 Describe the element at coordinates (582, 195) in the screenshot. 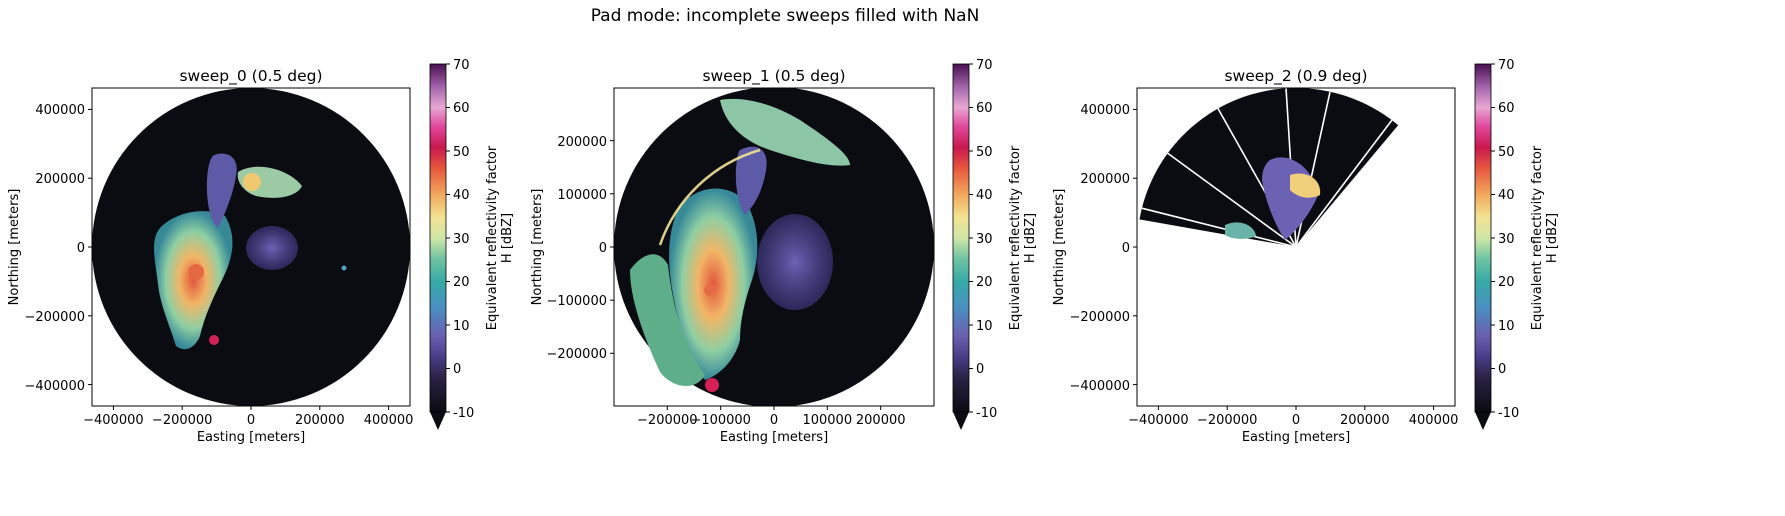

I see `y-tick-label: 100000` at that location.